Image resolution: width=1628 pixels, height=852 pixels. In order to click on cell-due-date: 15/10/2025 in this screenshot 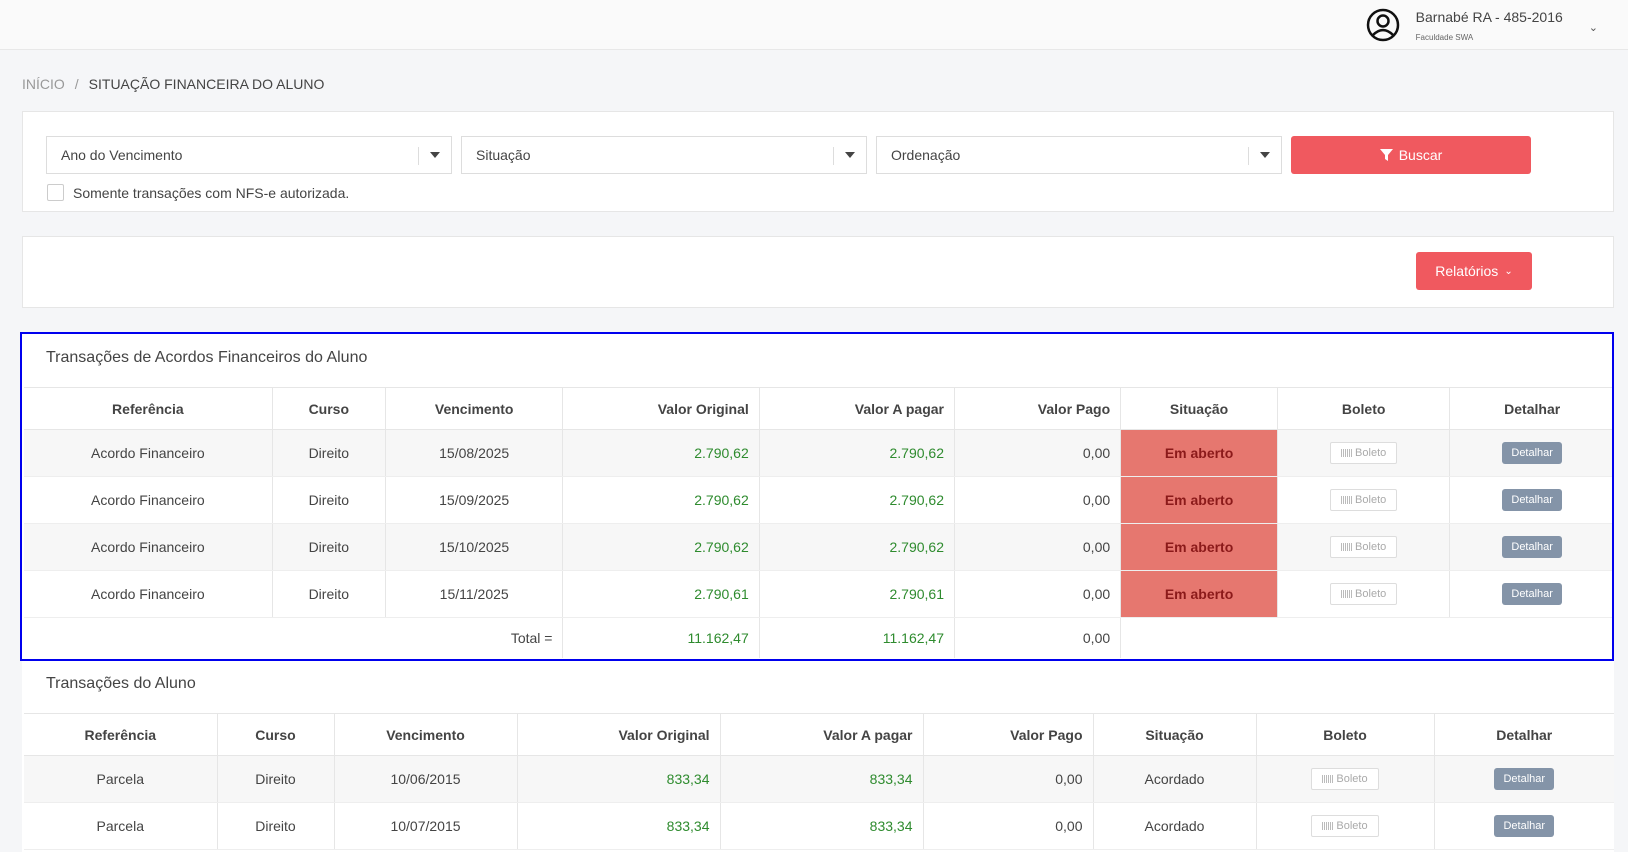, I will do `click(474, 547)`.